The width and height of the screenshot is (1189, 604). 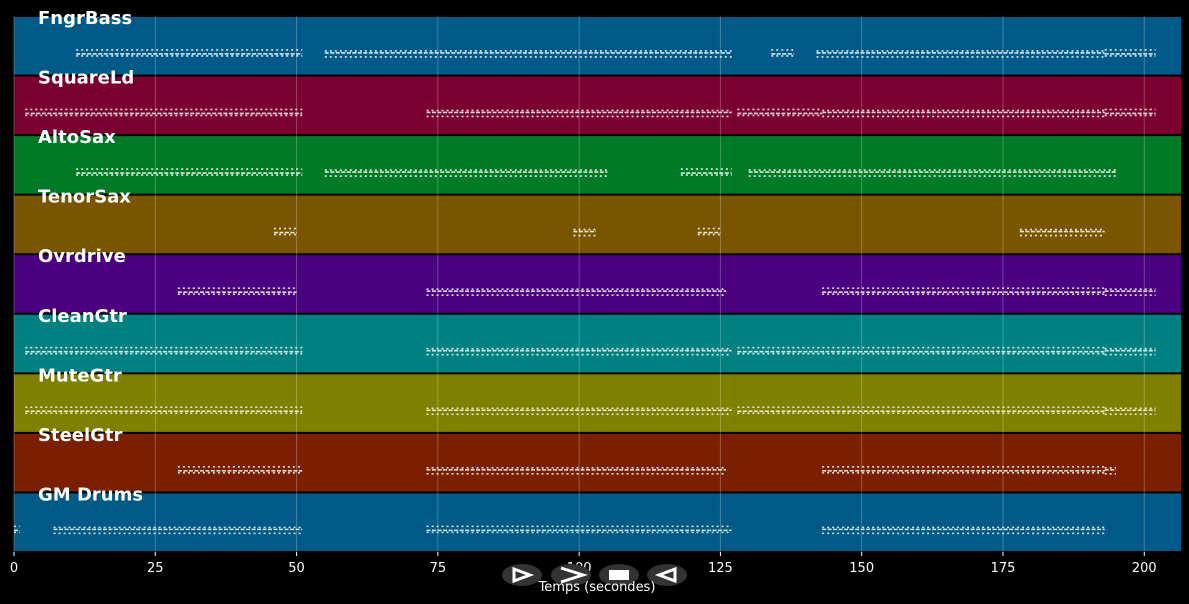 What do you see at coordinates (77, 137) in the screenshot?
I see `track-name: AltoSax` at bounding box center [77, 137].